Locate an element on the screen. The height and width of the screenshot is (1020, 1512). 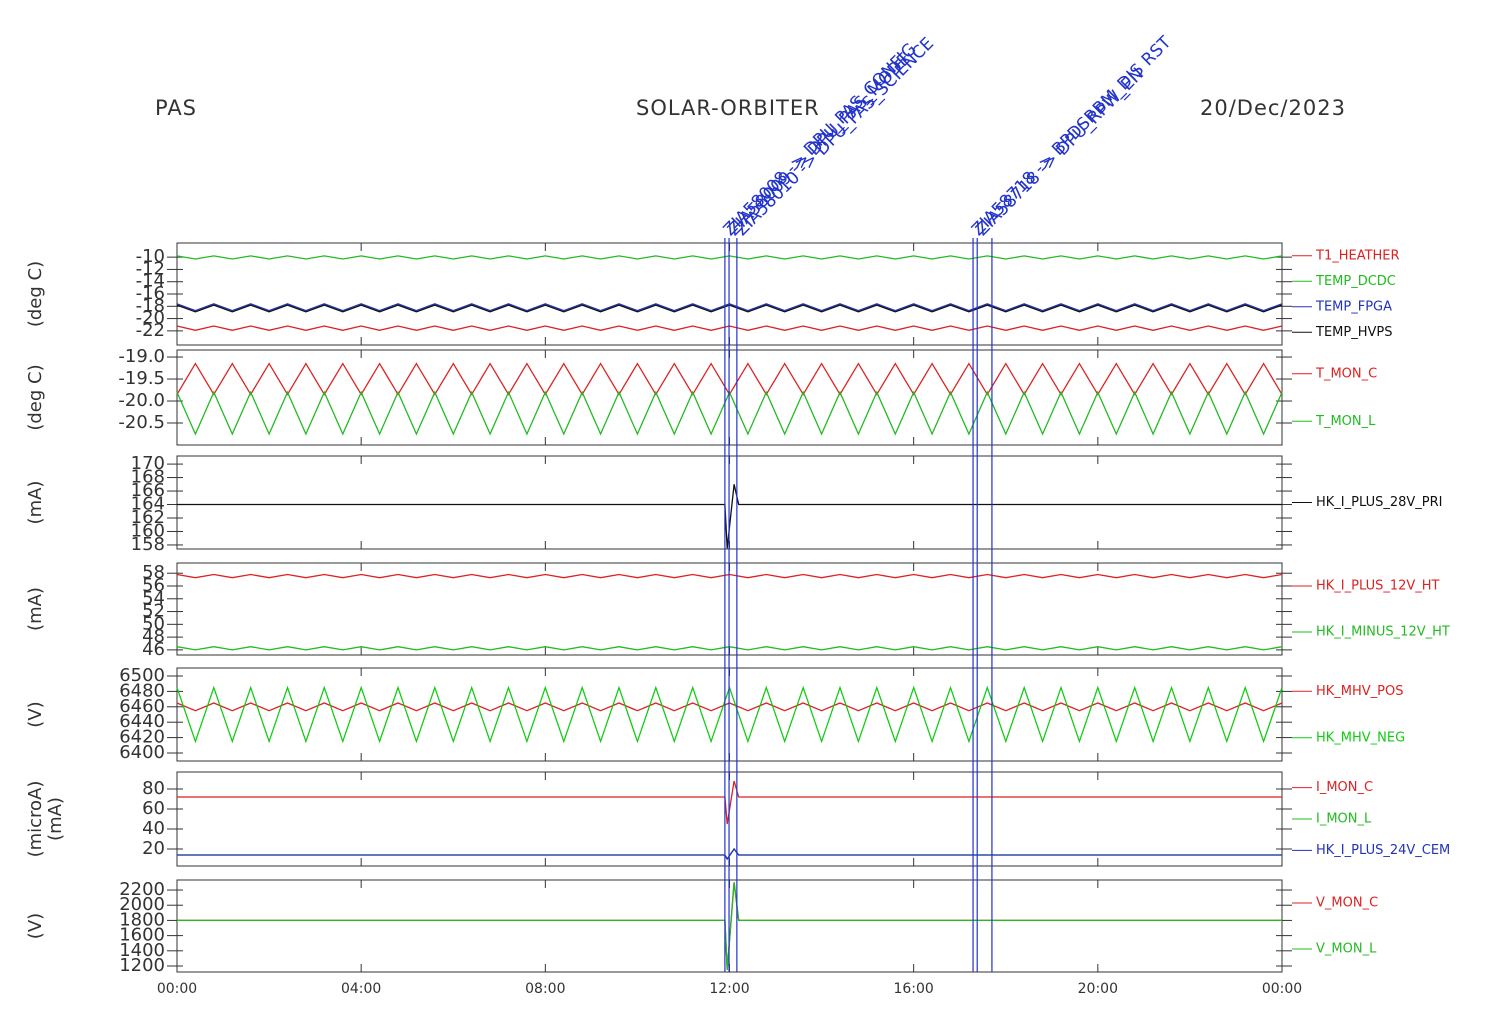
y-tick-label: 1600 is located at coordinates (142, 935).